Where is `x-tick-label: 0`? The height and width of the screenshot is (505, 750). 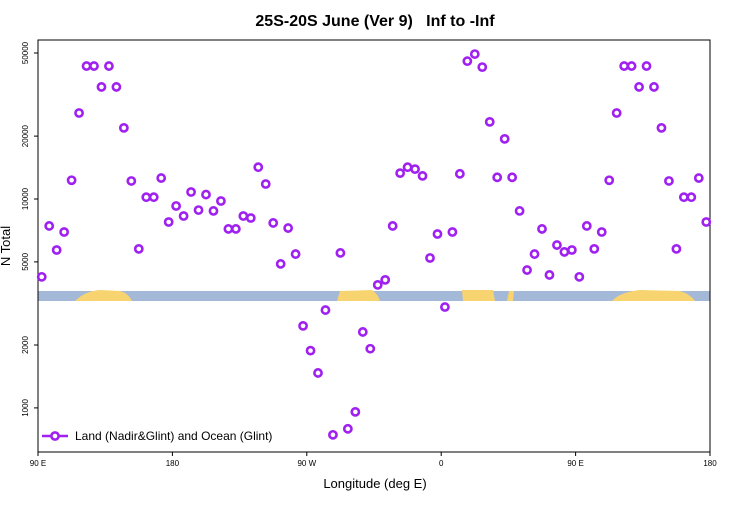 x-tick-label: 0 is located at coordinates (441, 463).